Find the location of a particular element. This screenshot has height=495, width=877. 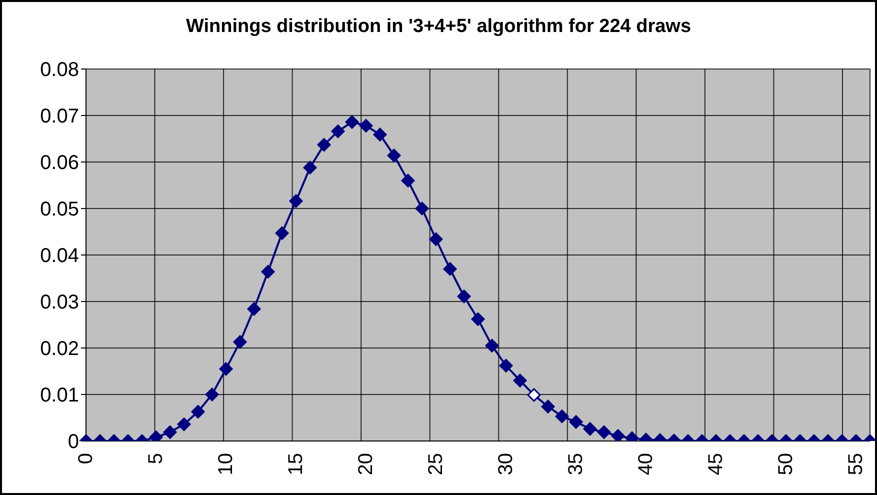

x-tick-label: 15 is located at coordinates (296, 464).